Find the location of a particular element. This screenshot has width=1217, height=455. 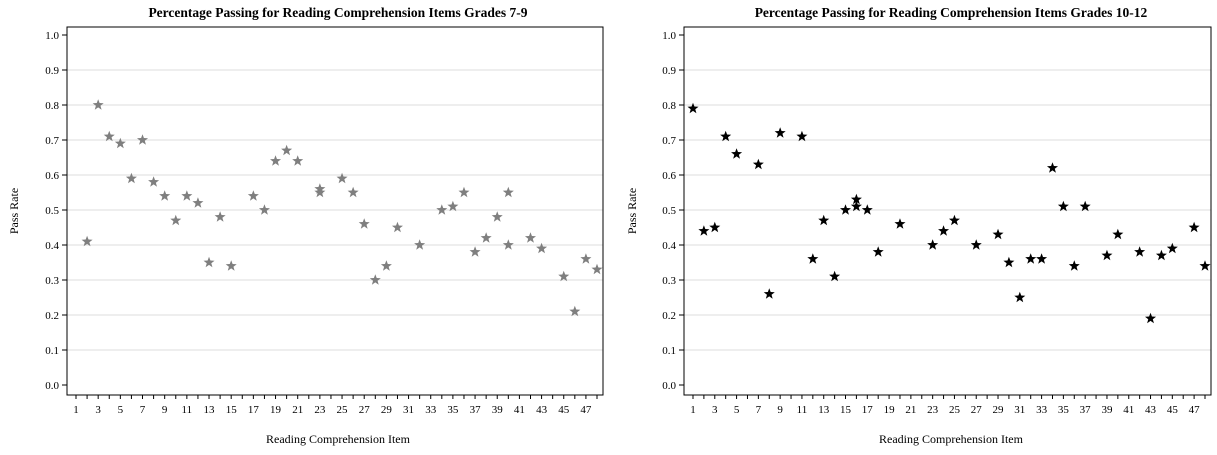

x-tick-label: 29 is located at coordinates (387, 410).